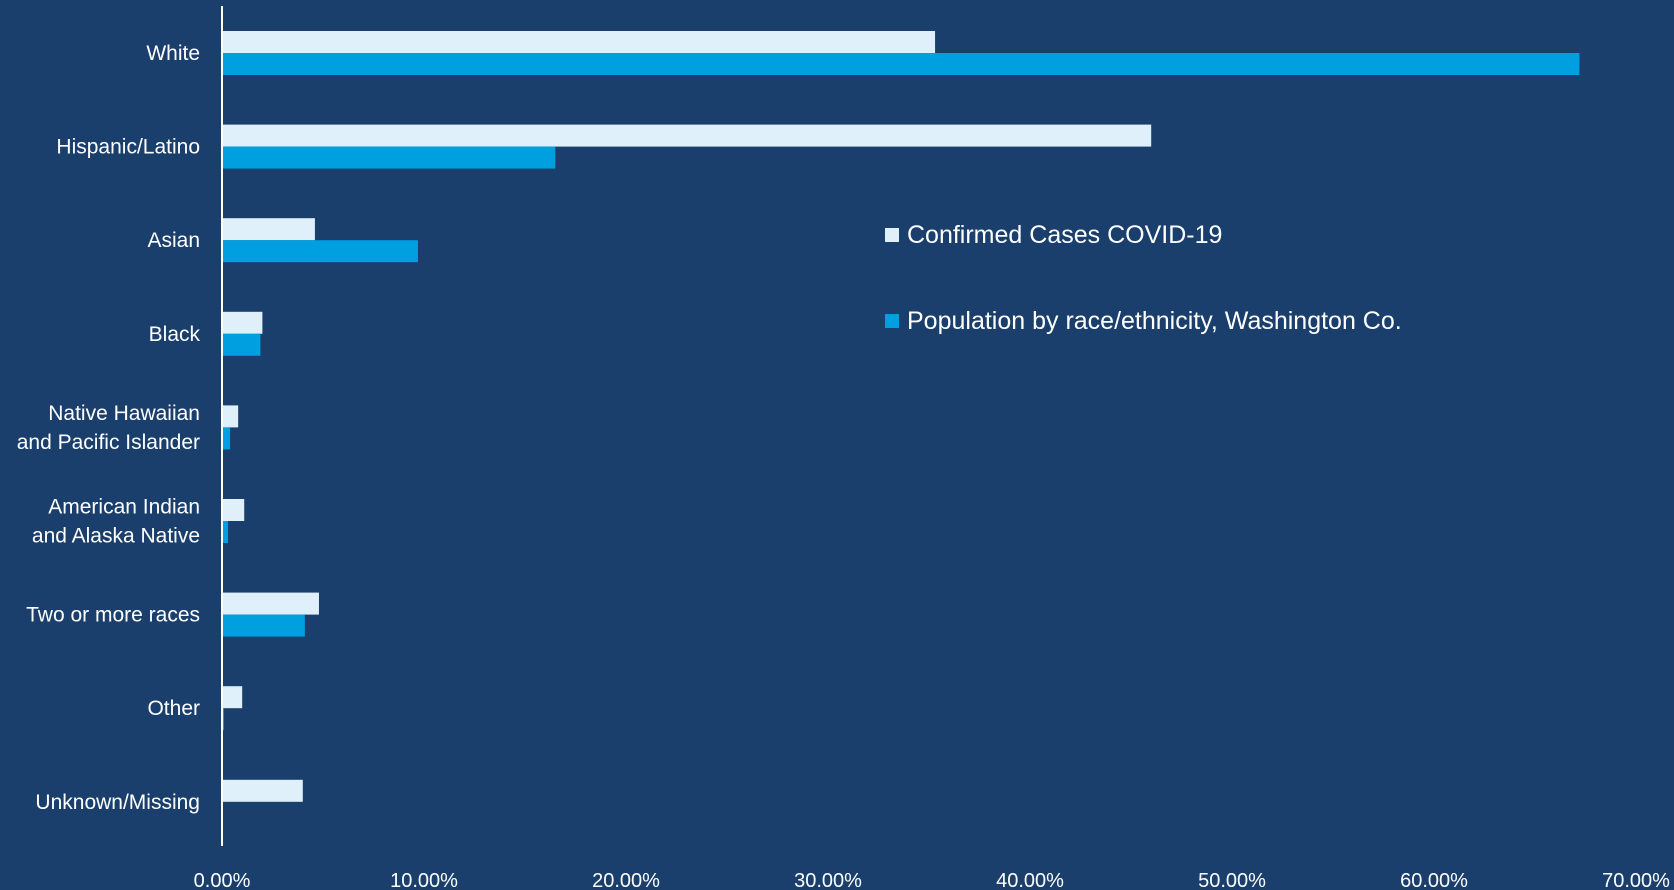 This screenshot has width=1674, height=890. I want to click on legend-item-confirmed-cases: Confirmed Cases COVID-19, so click(1143, 235).